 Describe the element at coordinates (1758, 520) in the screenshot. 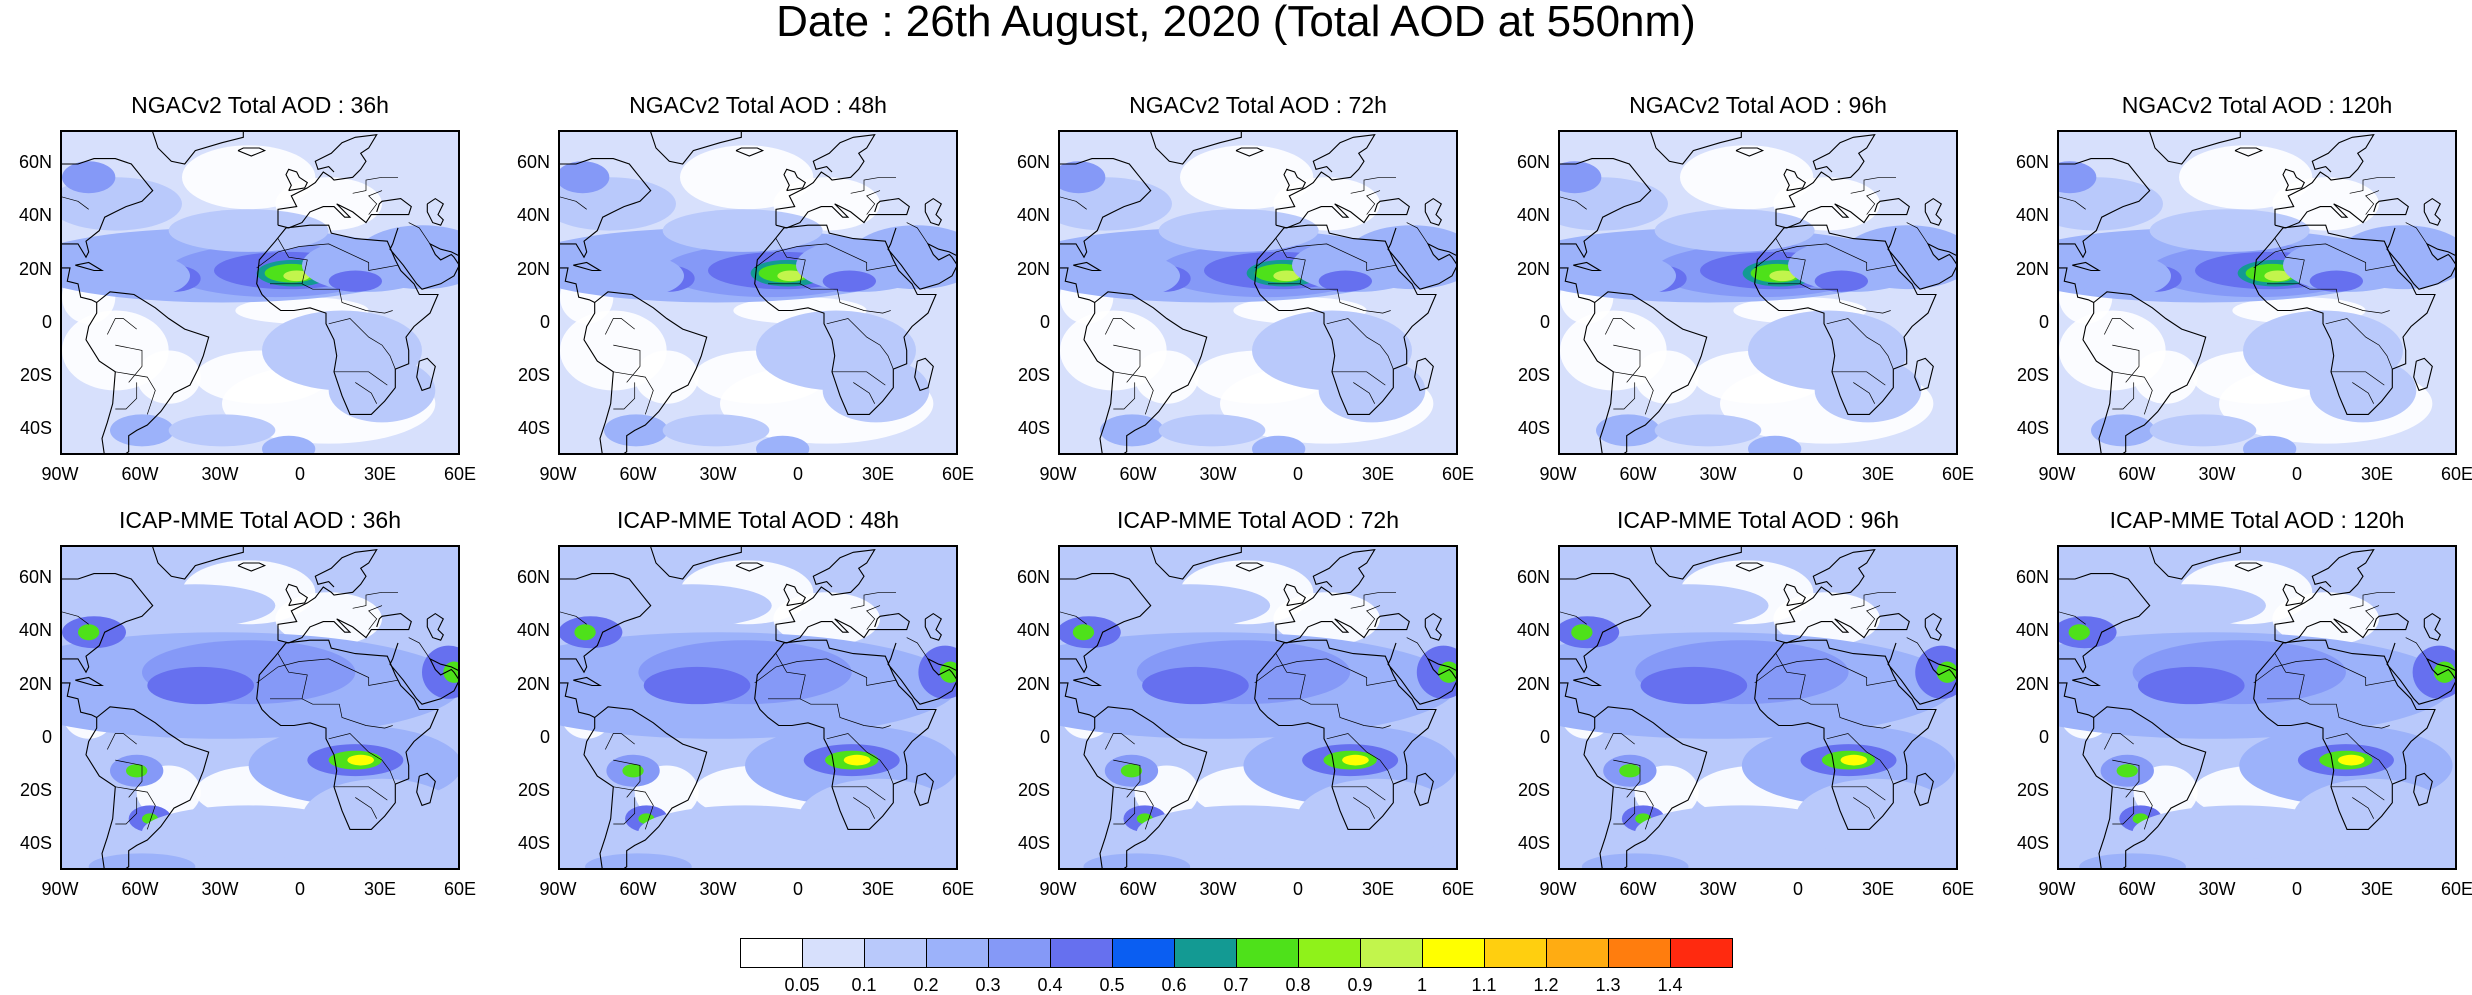

I see `panel-title: ICAP-MME Total AOD : 96h` at that location.